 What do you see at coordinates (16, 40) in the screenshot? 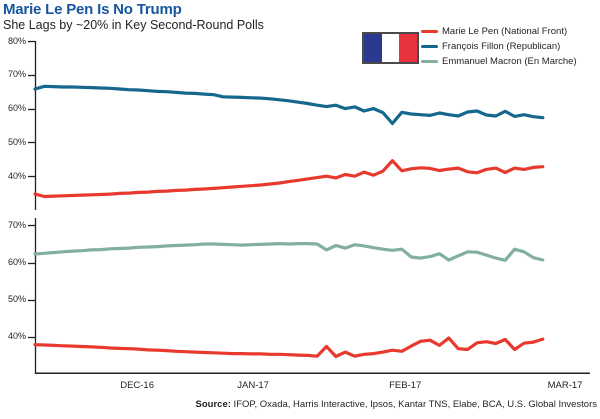
I see `ytick-80: 80%` at bounding box center [16, 40].